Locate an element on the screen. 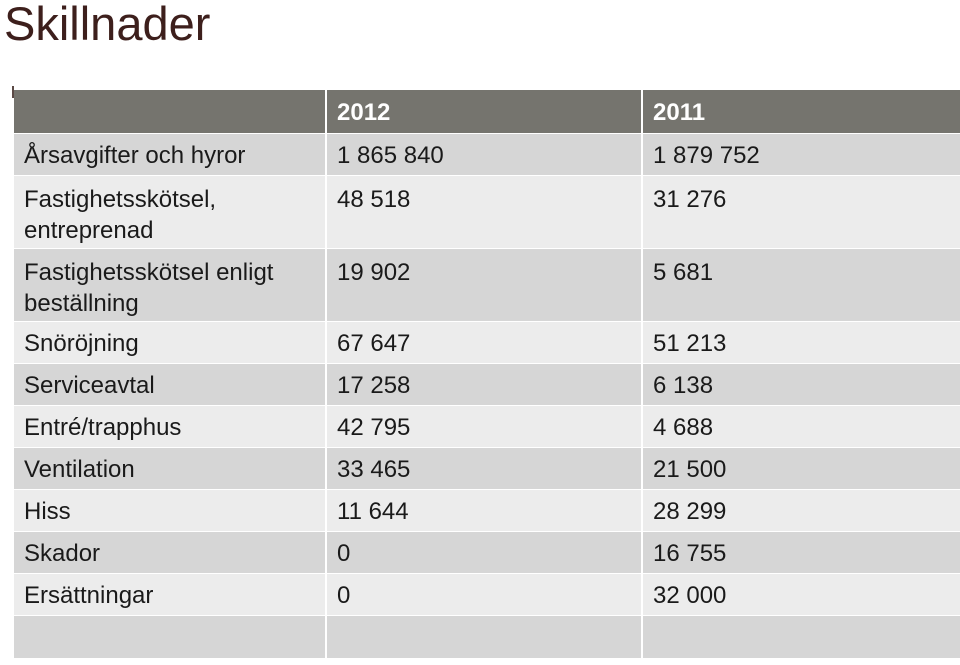  row-value-2012: 19 902 is located at coordinates (484, 284).